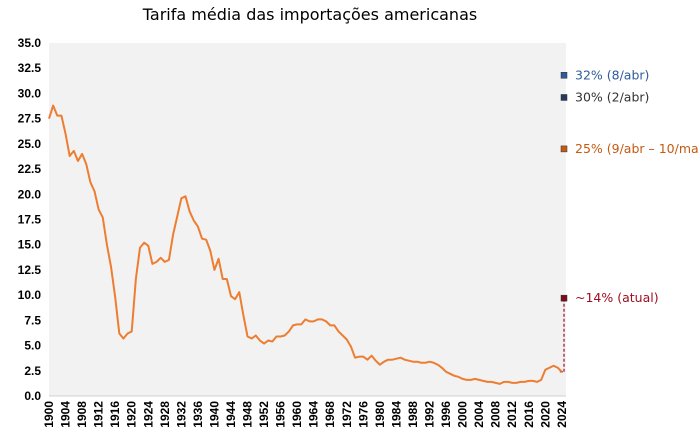 Image resolution: width=699 pixels, height=448 pixels. Describe the element at coordinates (231, 414) in the screenshot. I see `x-tick-label: 1944` at that location.